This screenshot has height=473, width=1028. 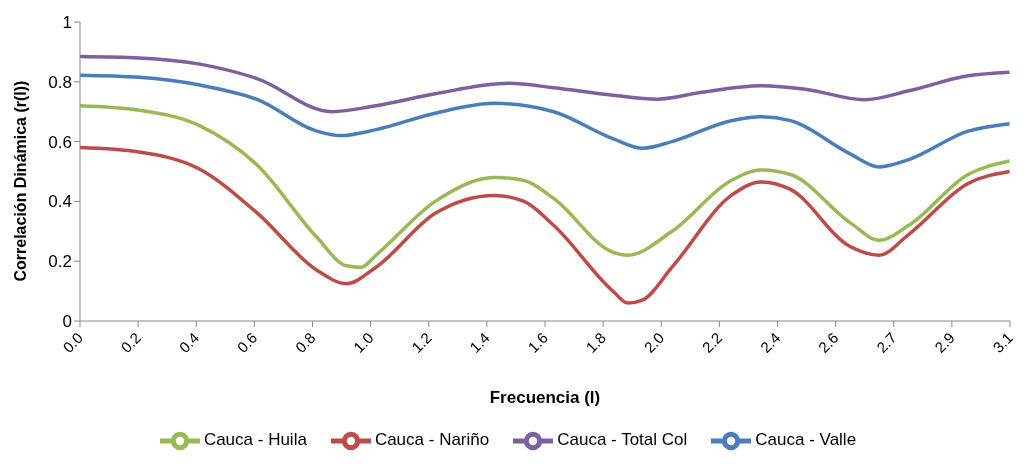 I want to click on x-tick-label: 0.6, so click(x=247, y=342).